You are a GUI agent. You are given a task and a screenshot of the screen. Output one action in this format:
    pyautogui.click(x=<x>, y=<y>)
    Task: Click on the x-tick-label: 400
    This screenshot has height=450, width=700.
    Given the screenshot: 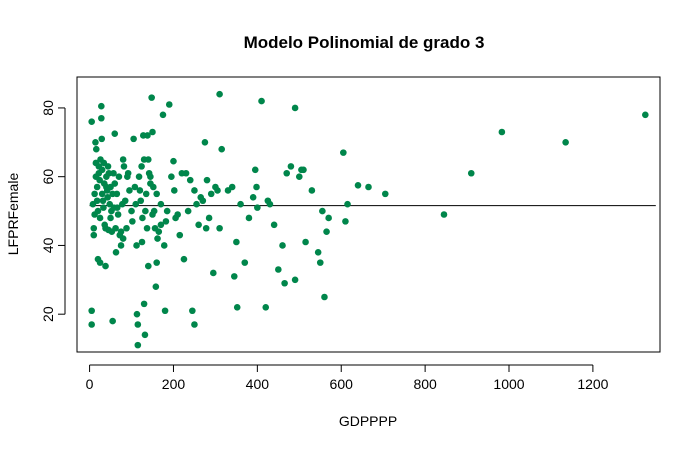 What is the action you would take?
    pyautogui.click(x=258, y=384)
    